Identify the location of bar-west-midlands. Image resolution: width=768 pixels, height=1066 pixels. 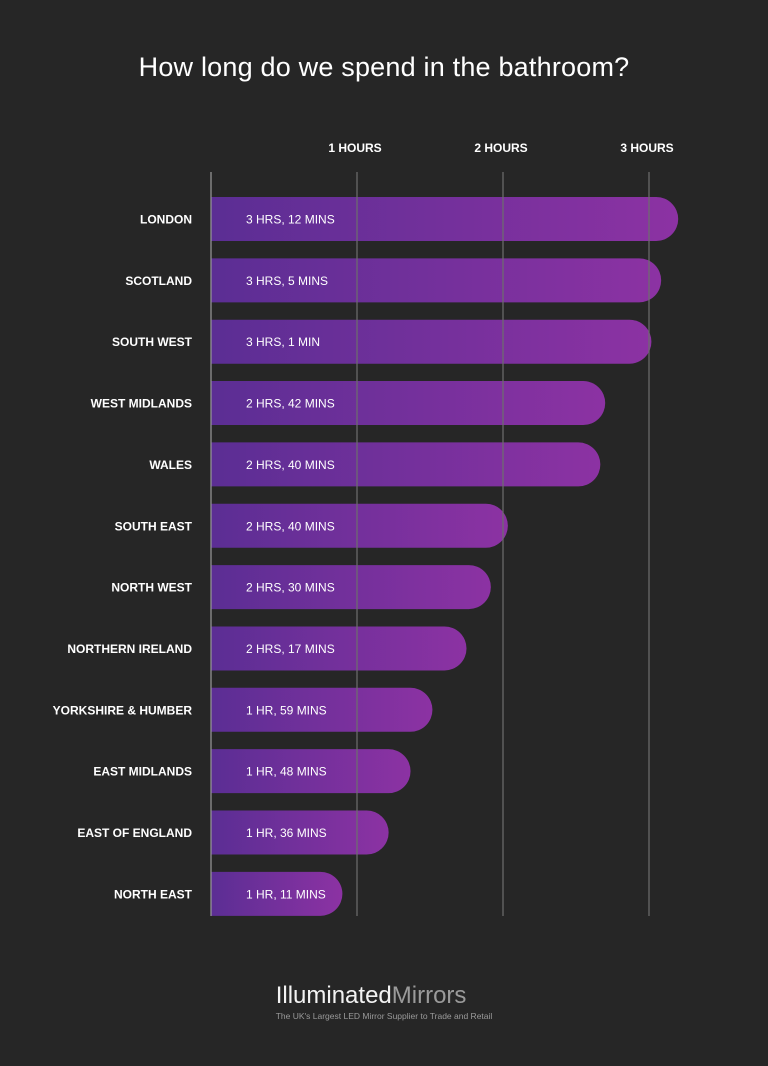
(408, 403).